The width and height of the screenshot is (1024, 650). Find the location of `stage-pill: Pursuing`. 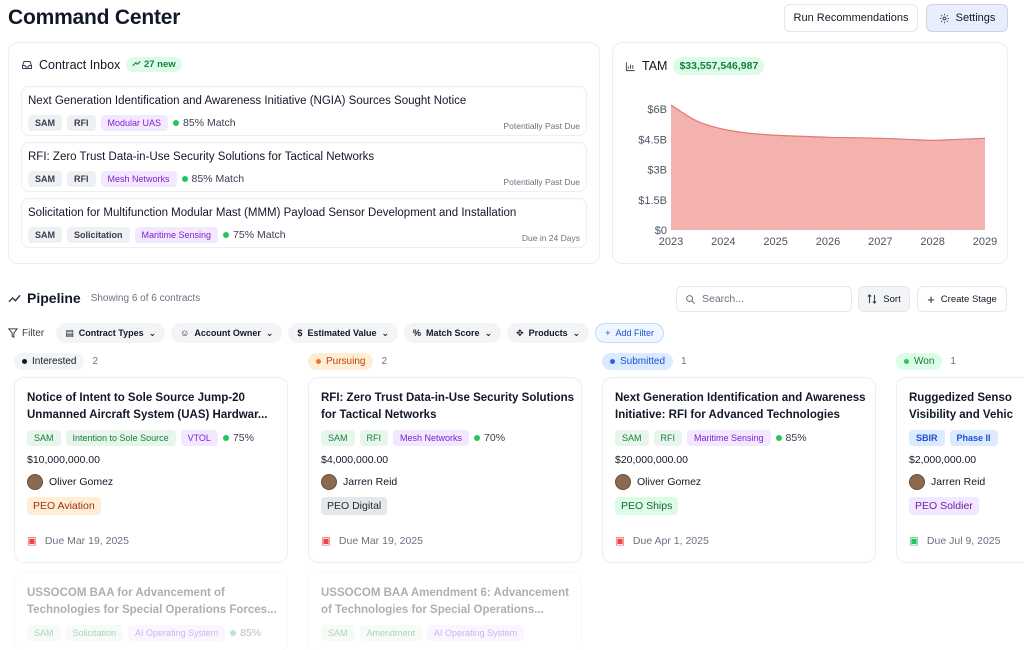

stage-pill: Pursuing is located at coordinates (341, 361).